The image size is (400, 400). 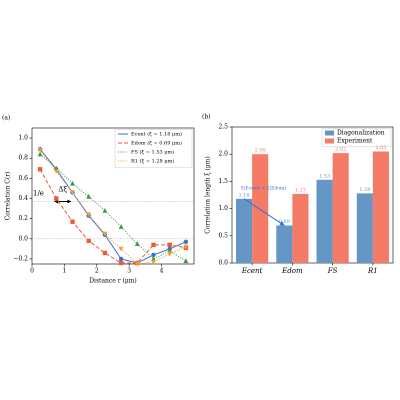 What do you see at coordinates (292, 271) in the screenshot?
I see `x-tick-label: Edom` at bounding box center [292, 271].